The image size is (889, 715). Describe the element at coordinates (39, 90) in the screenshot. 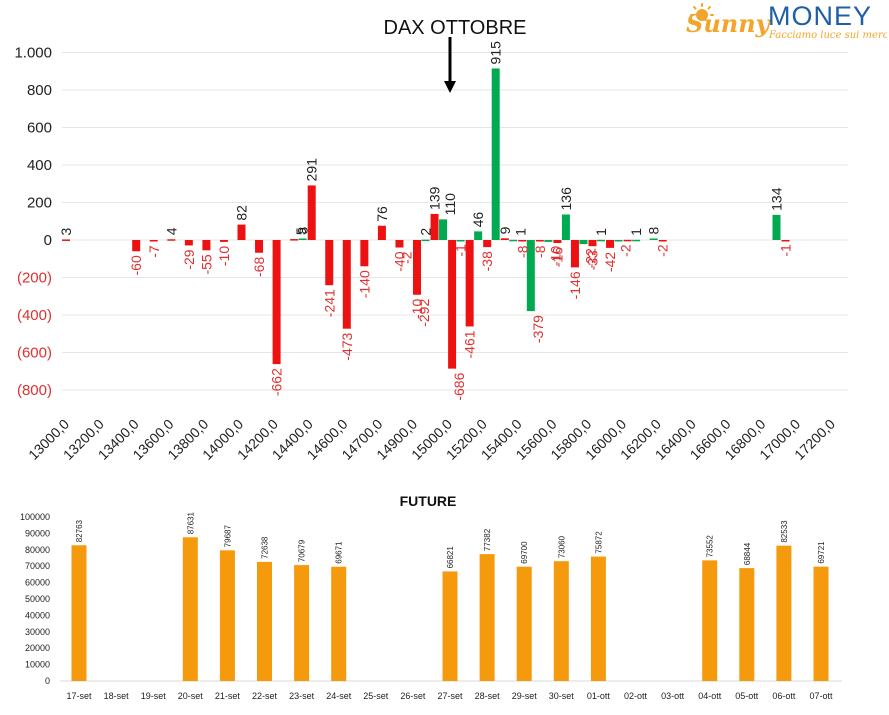

I see `y-tick-label: 800` at that location.